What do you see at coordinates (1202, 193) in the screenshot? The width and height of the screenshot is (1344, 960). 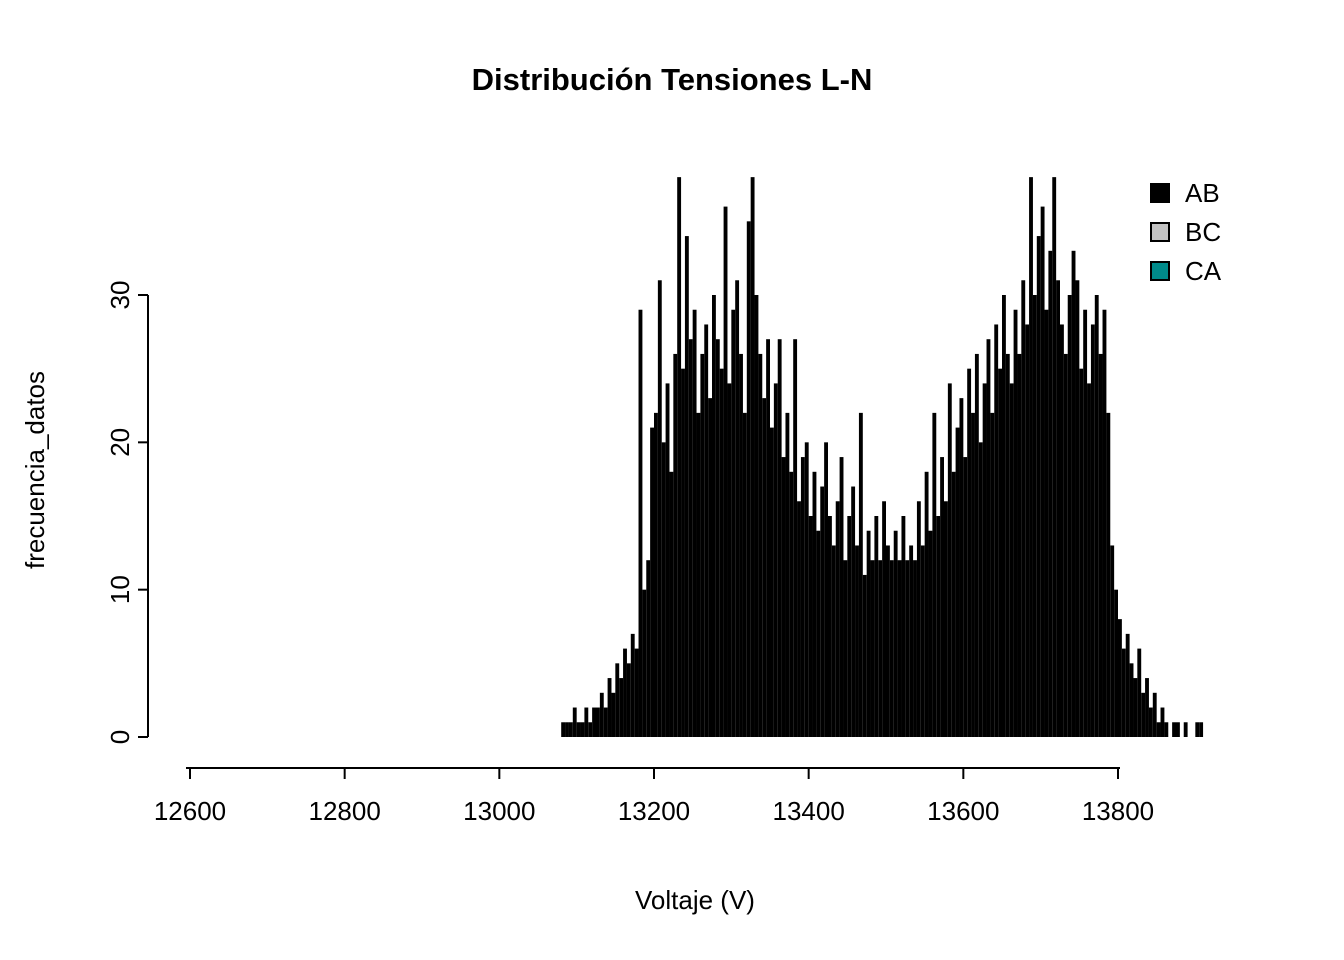 I see `legend-label-ab: AB` at bounding box center [1202, 193].